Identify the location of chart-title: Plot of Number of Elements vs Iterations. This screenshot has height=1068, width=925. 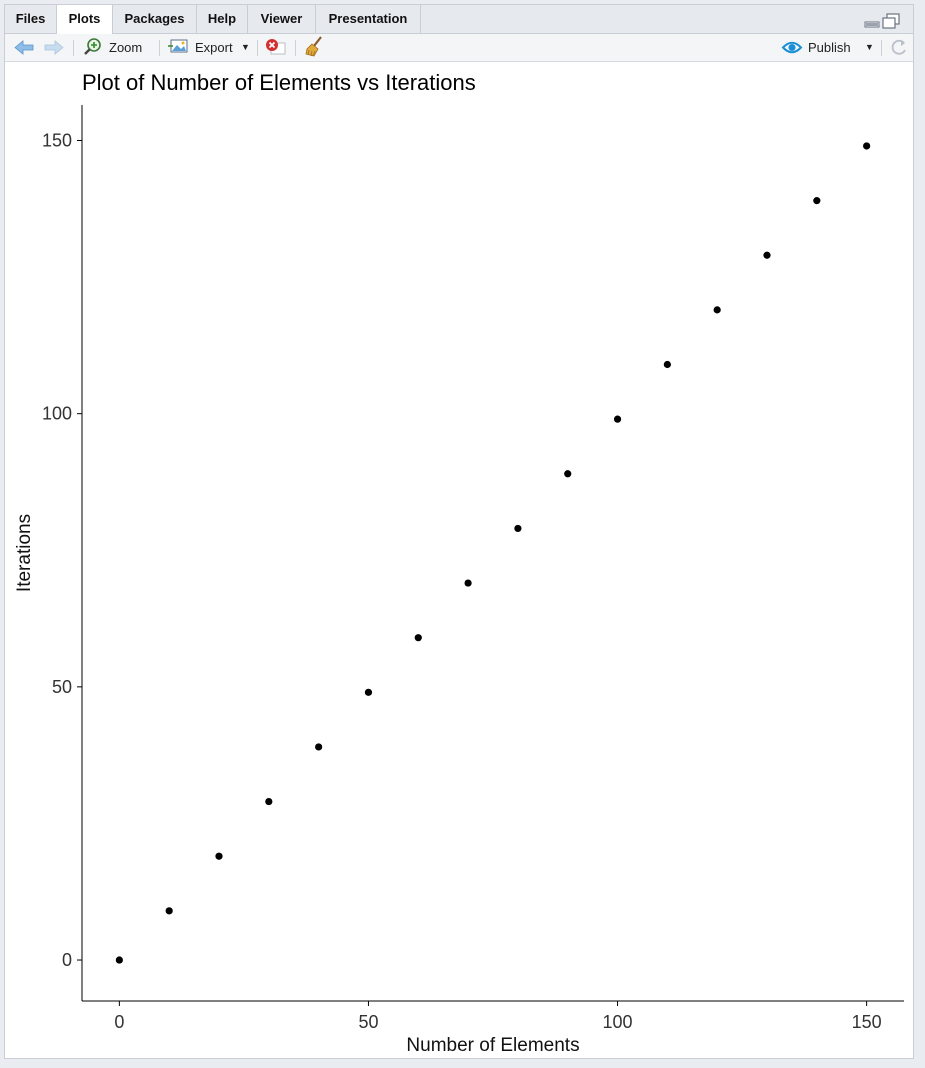
(279, 82).